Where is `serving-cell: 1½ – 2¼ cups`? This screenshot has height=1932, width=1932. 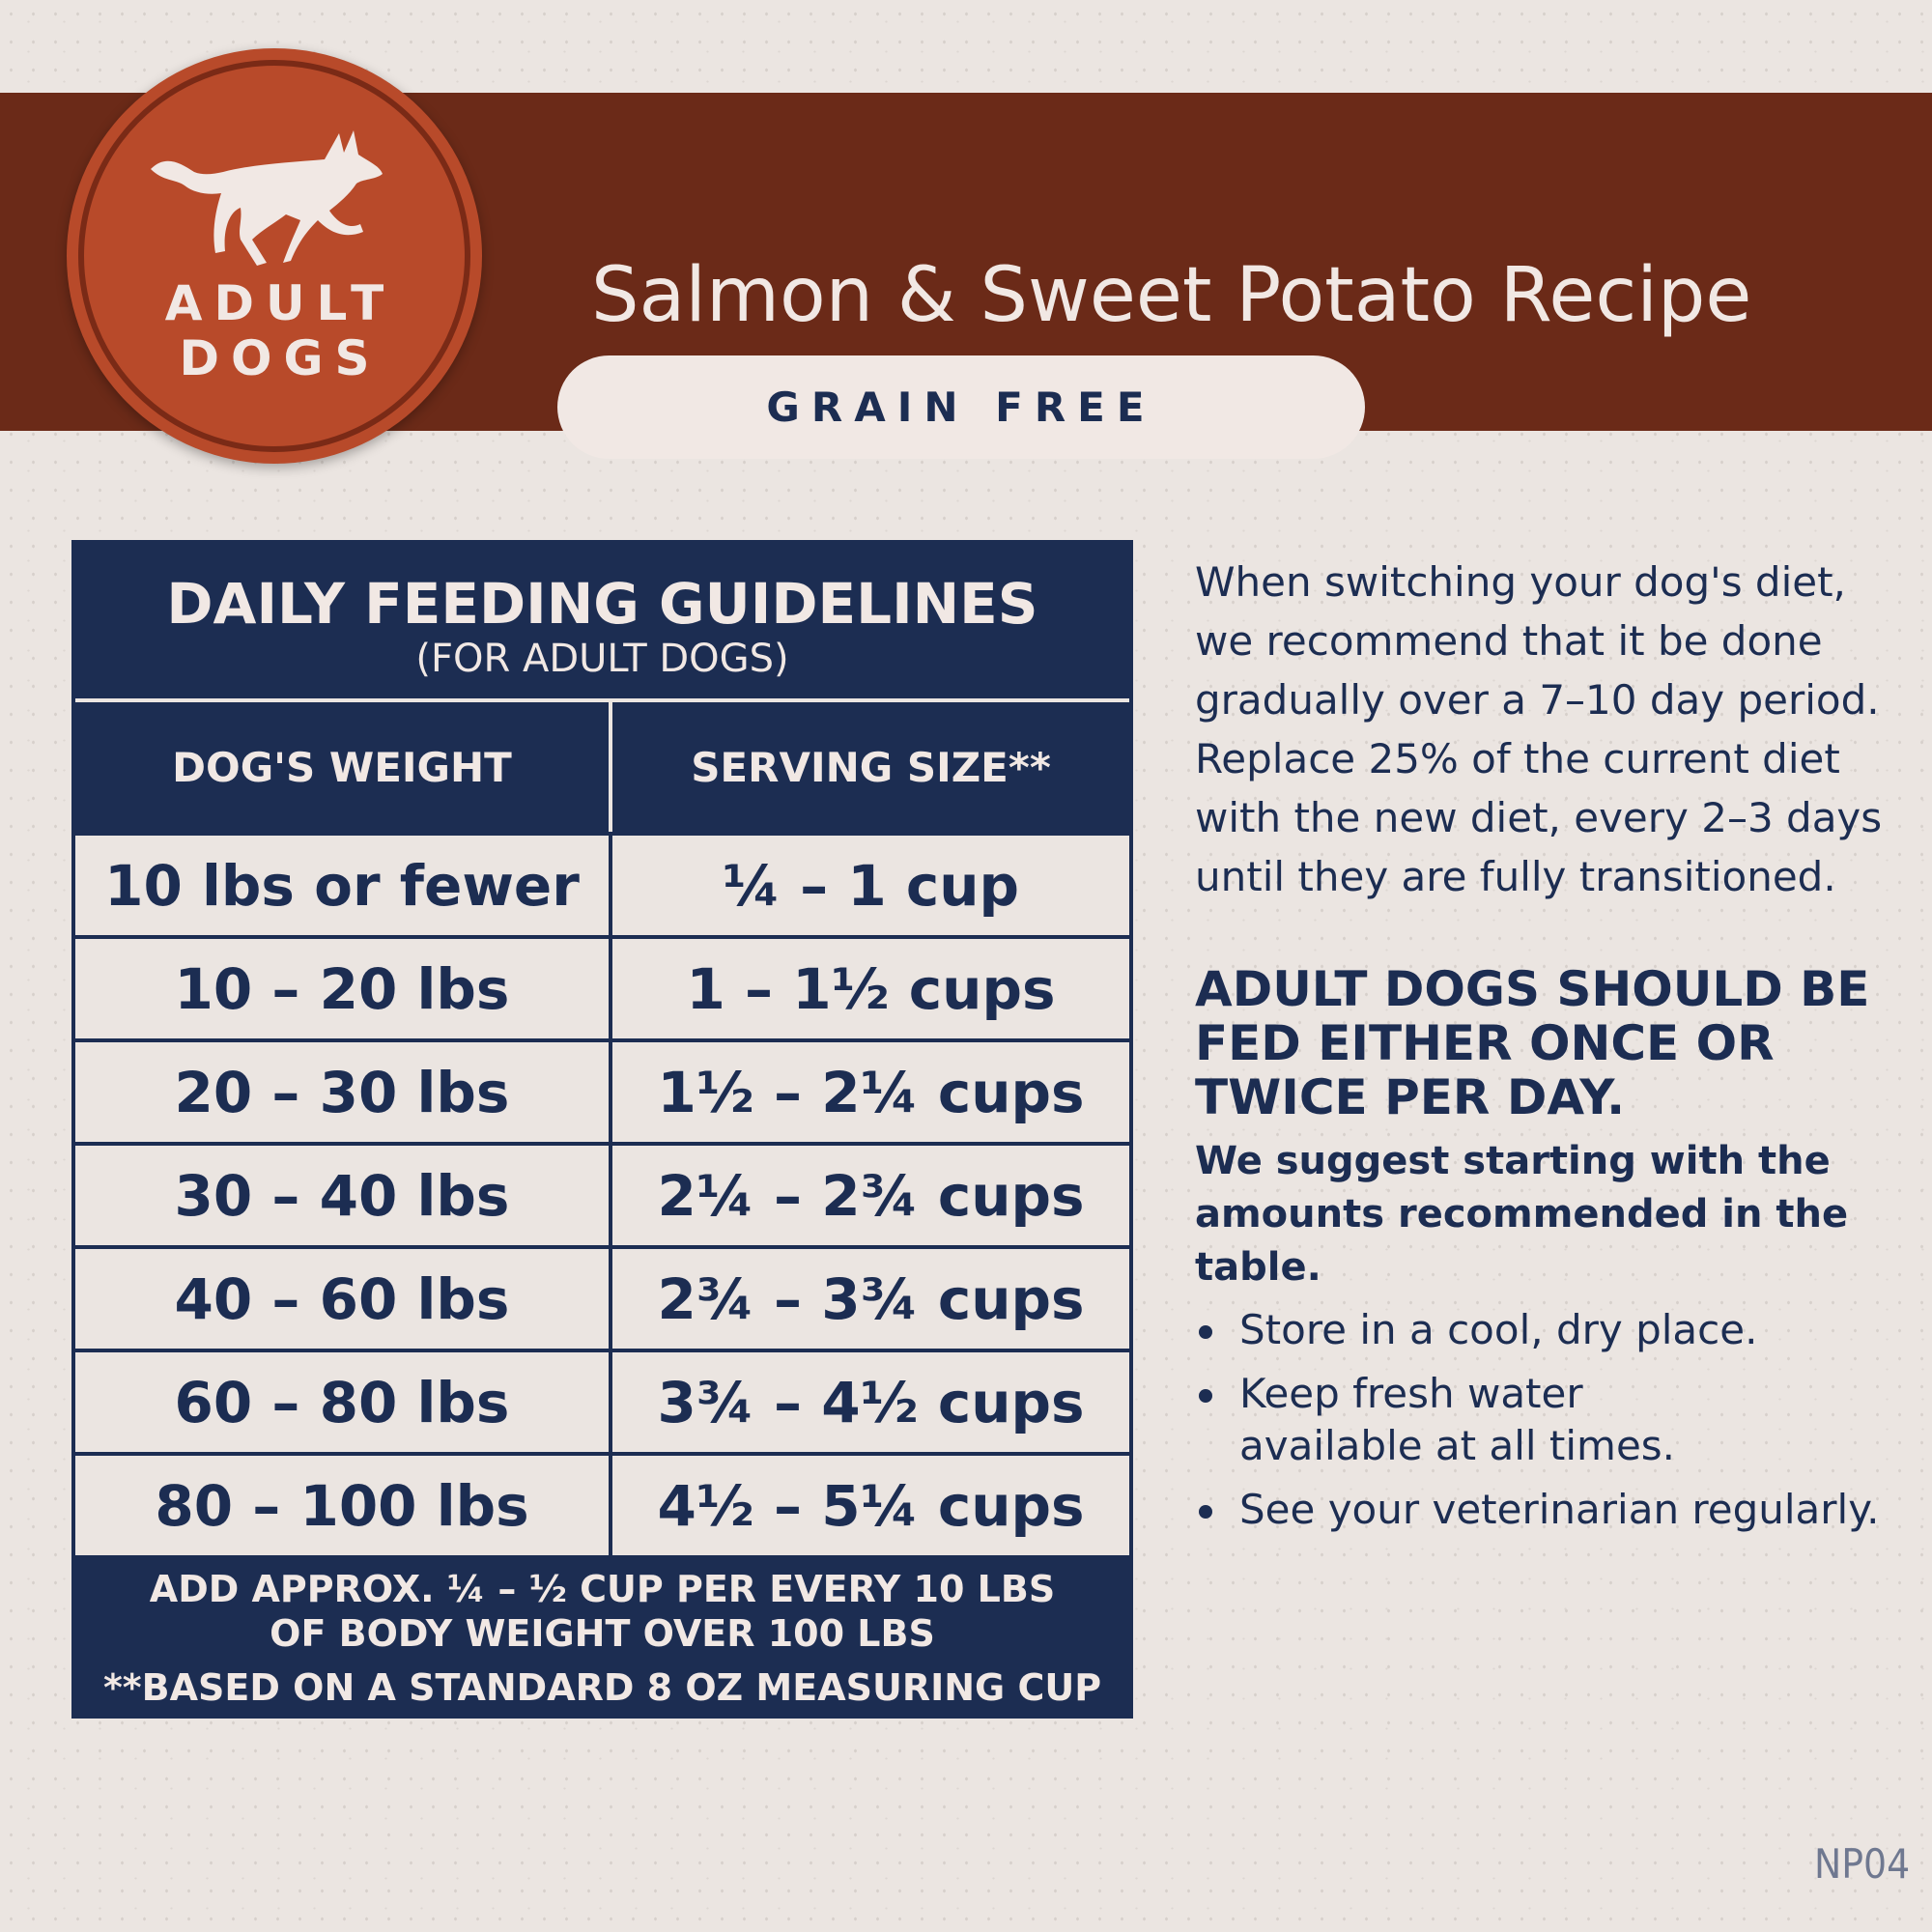 serving-cell: 1½ – 2¼ cups is located at coordinates (869, 1092).